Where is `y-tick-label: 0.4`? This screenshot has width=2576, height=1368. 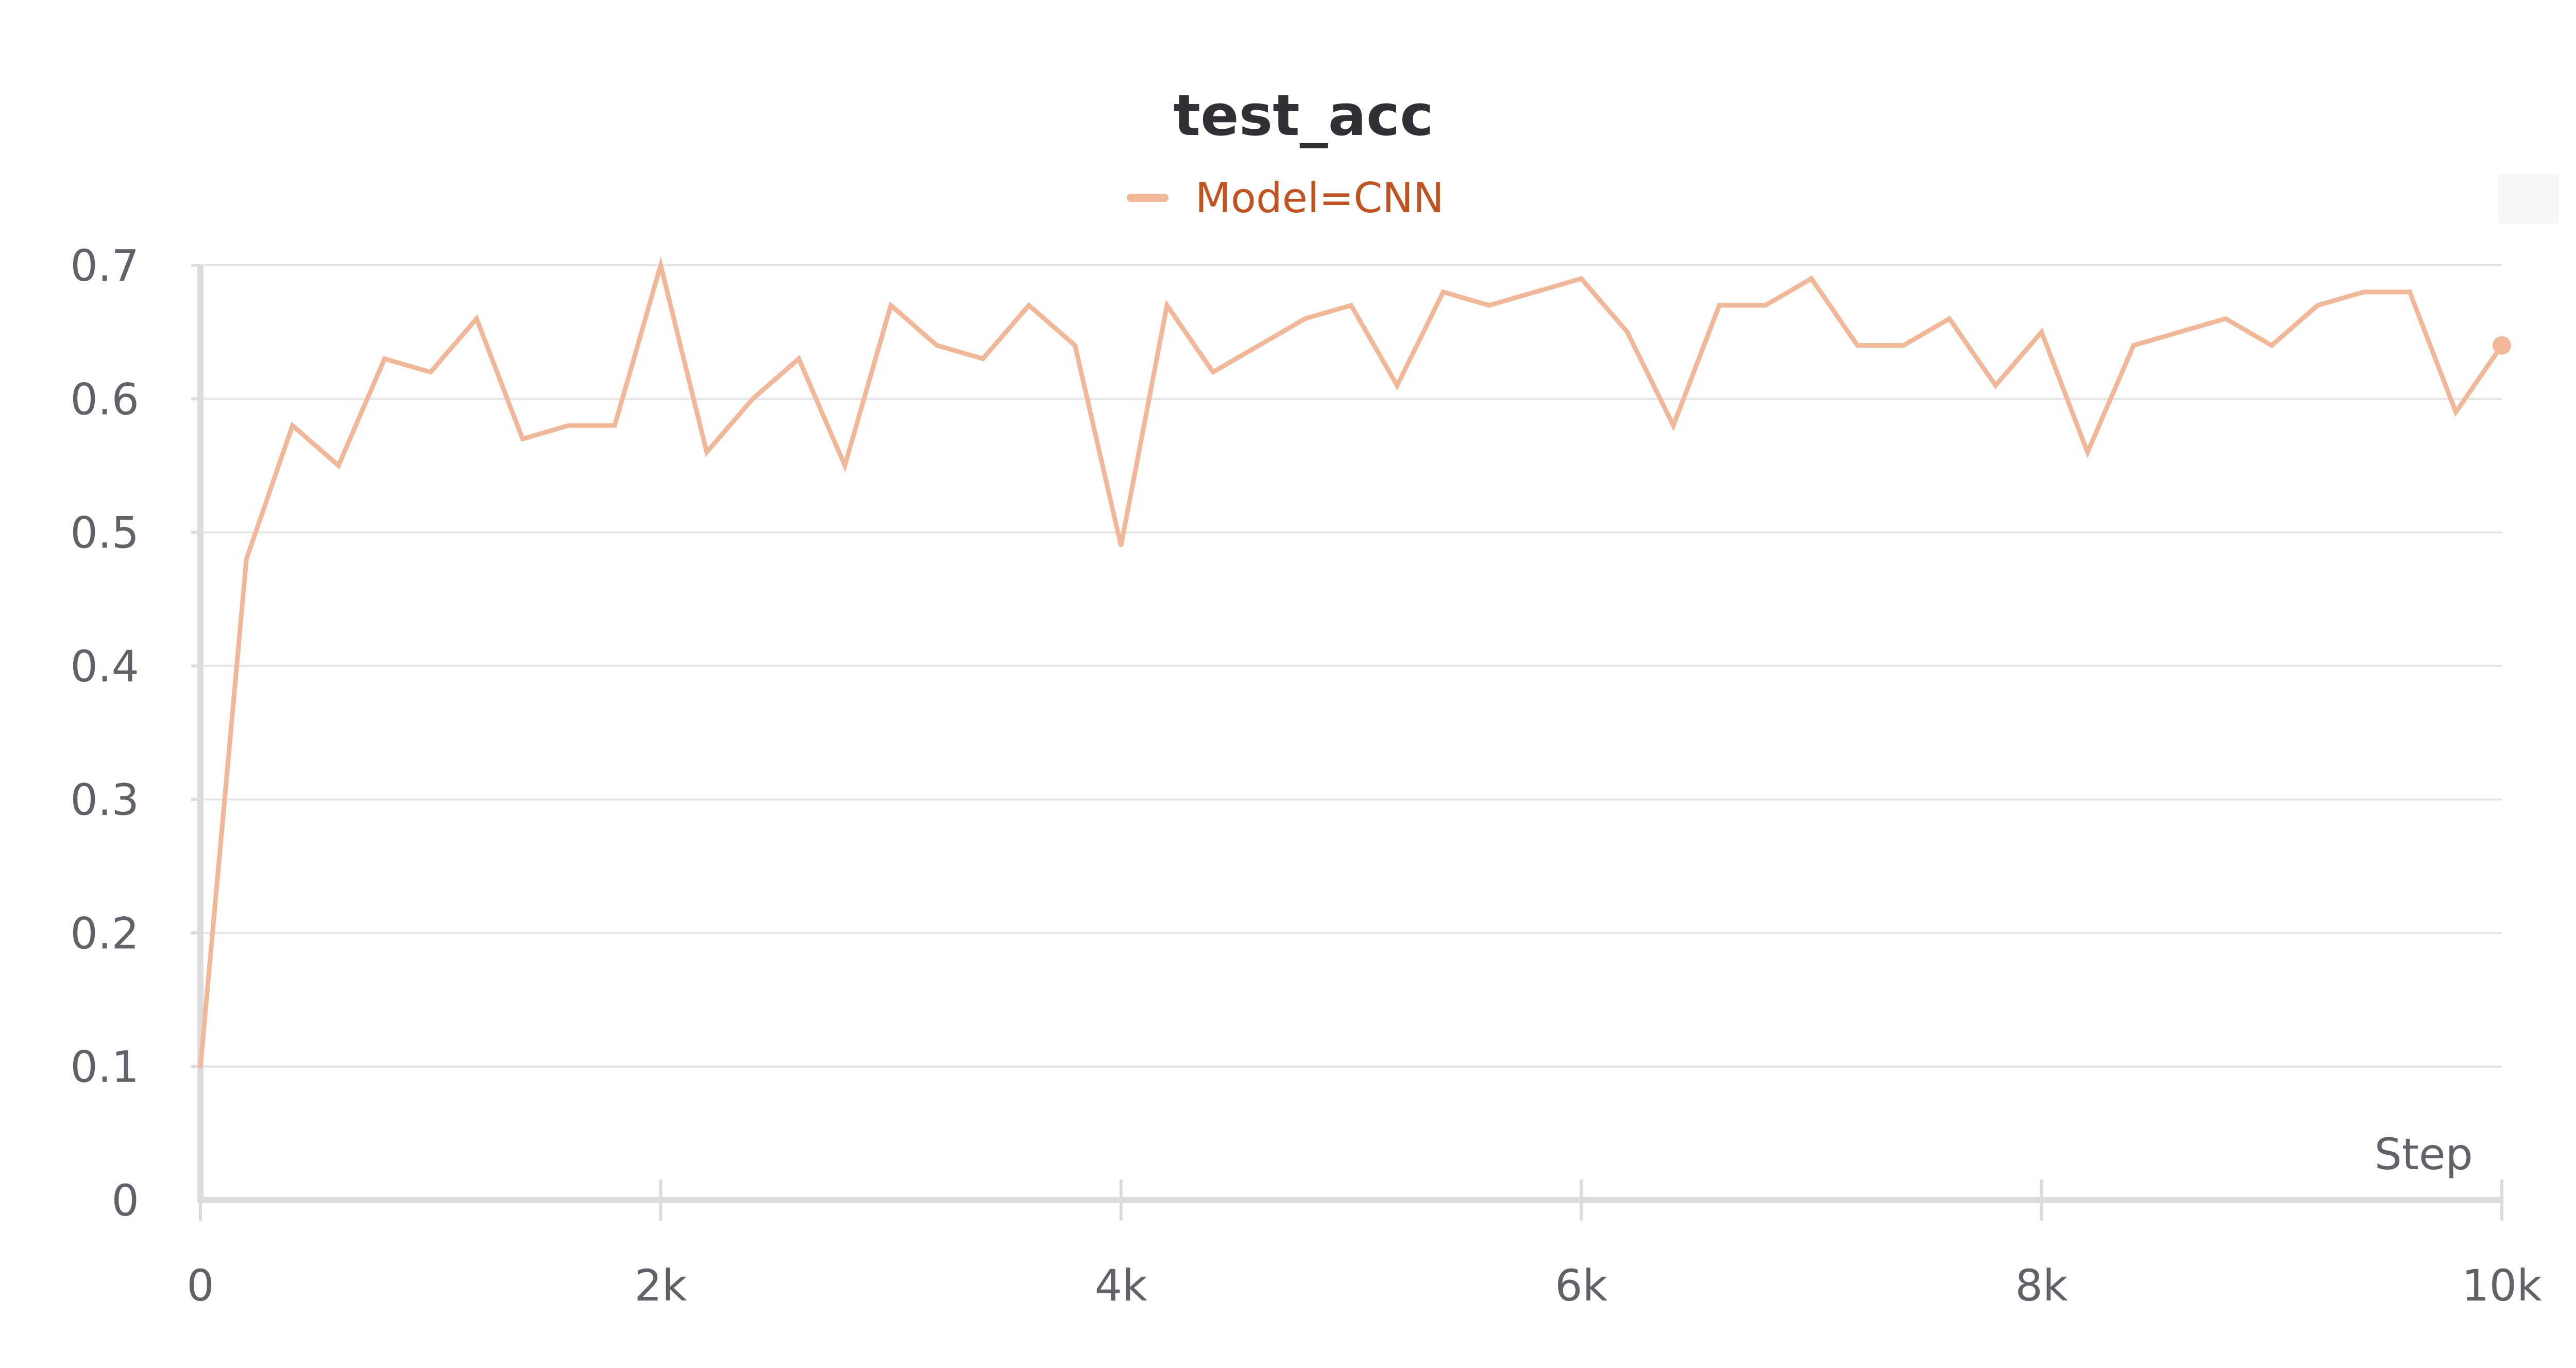
y-tick-label: 0.4 is located at coordinates (104, 666).